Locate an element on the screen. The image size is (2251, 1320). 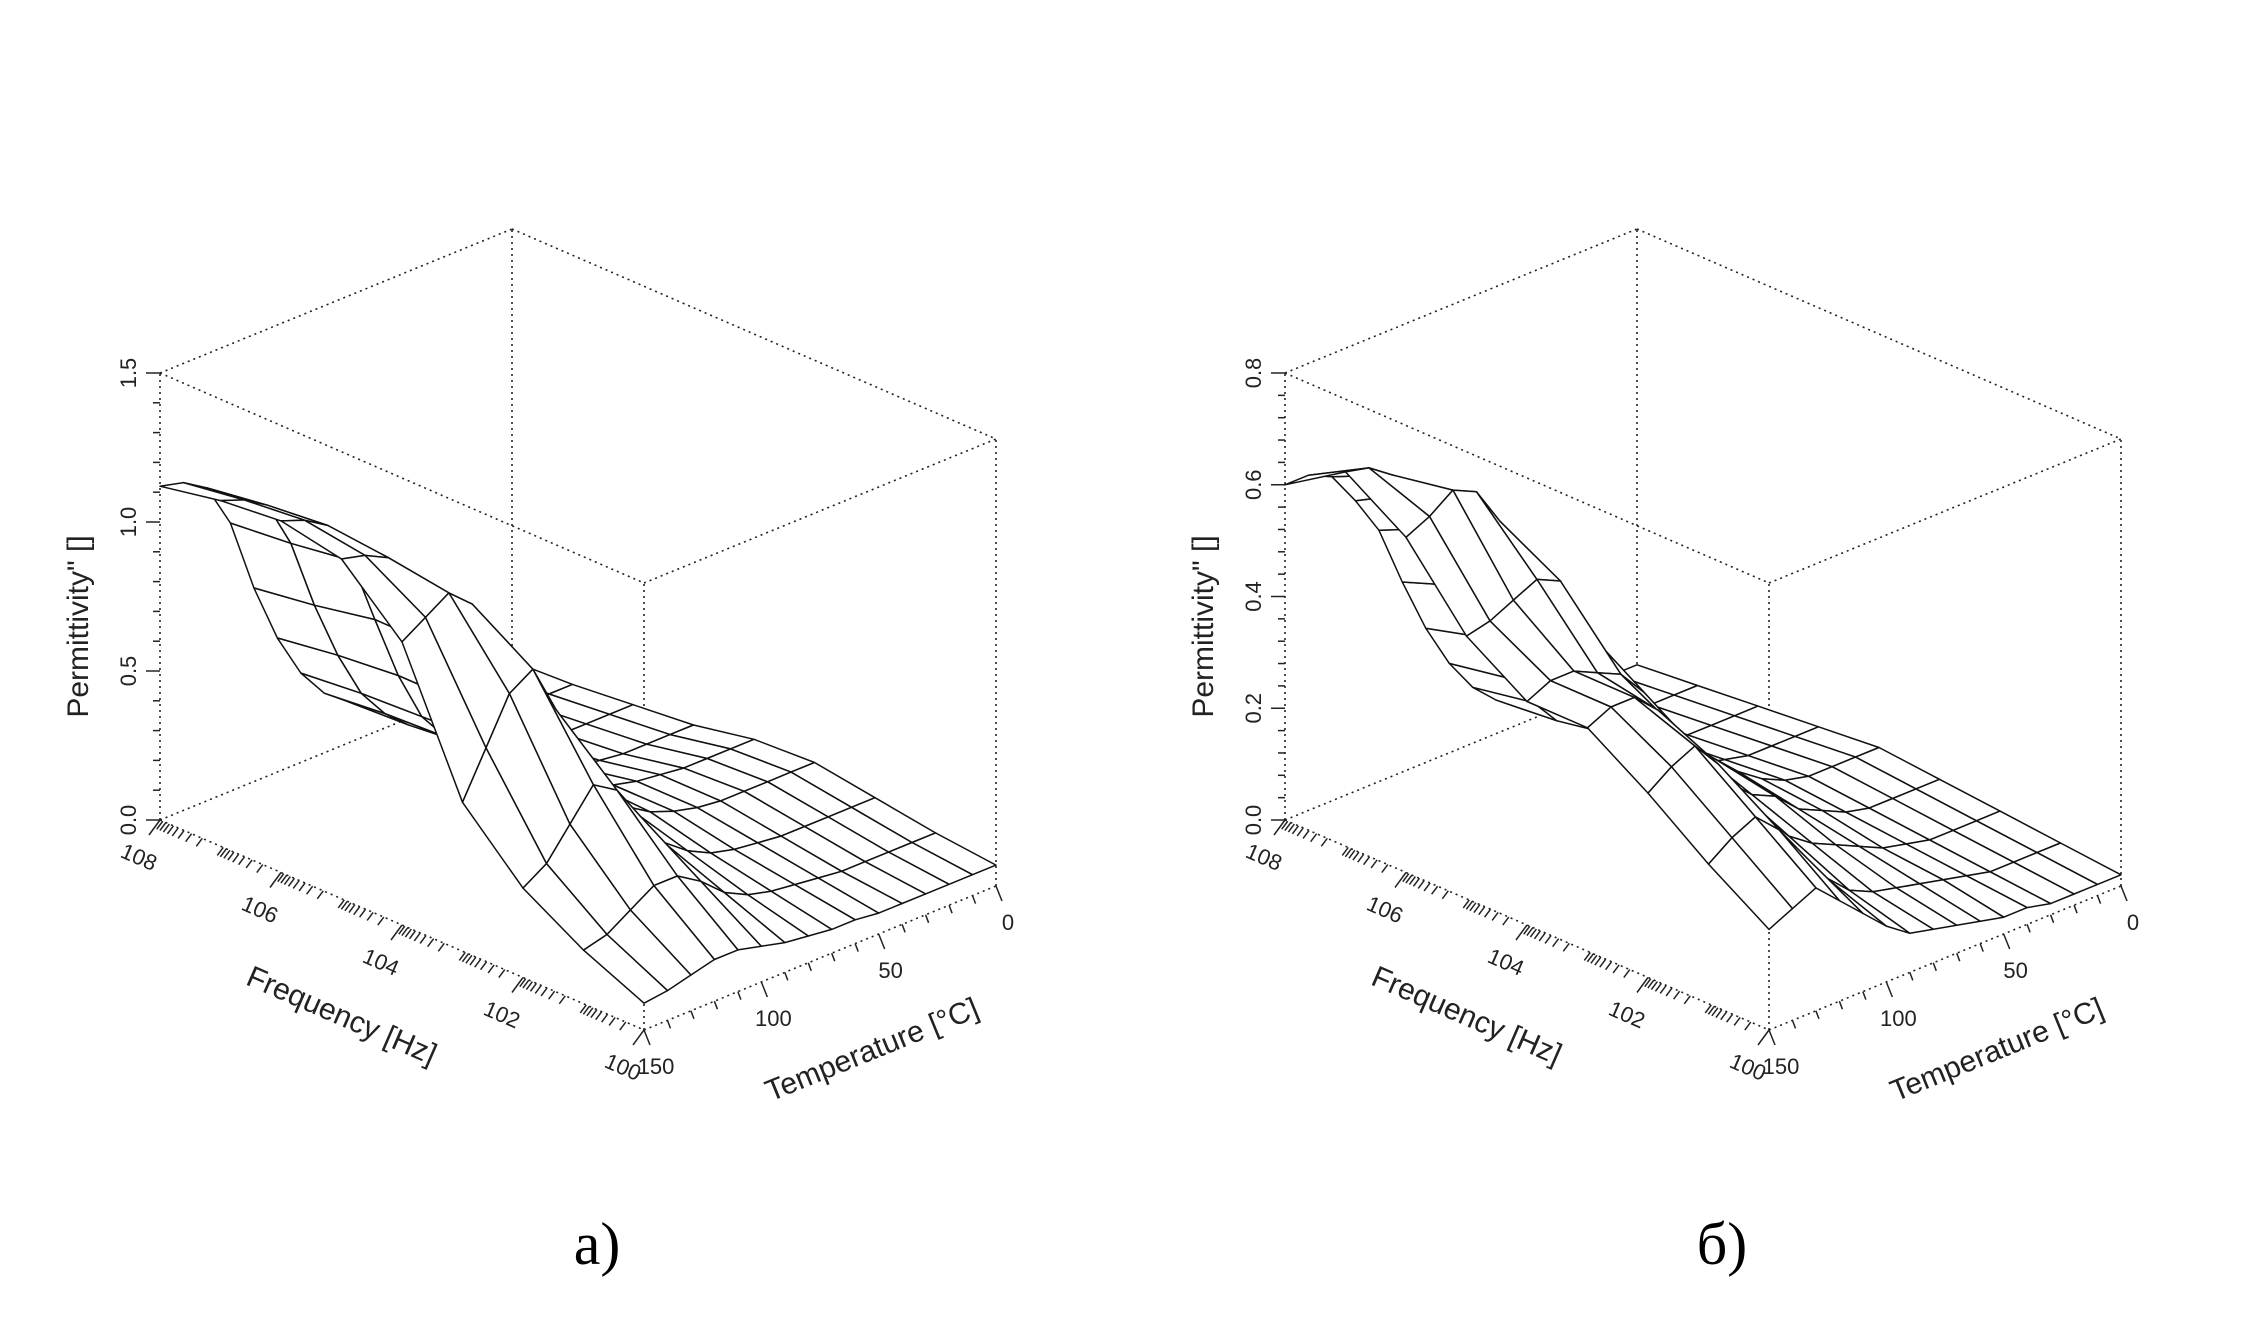
z-tick-label: 0.6 is located at coordinates (1253, 484).